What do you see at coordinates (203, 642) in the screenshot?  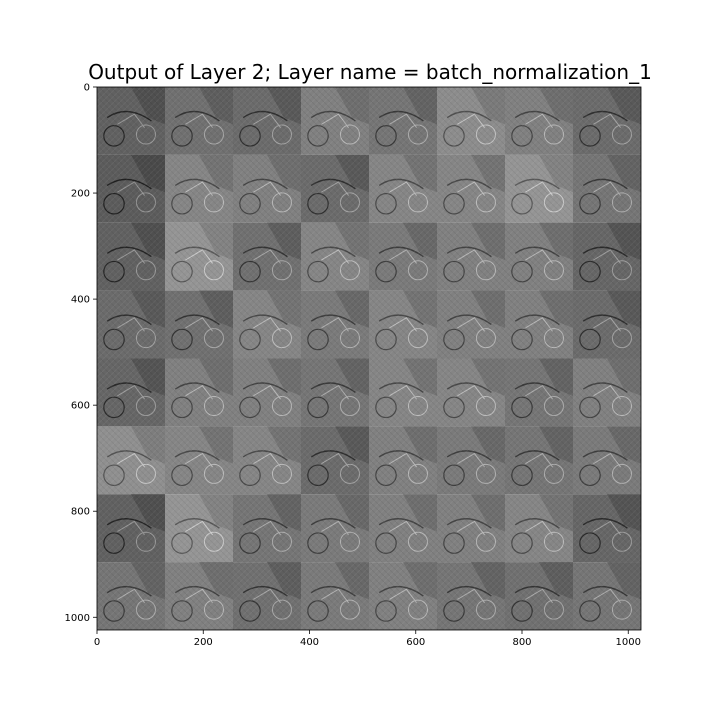 I see `x-tick-label: 200` at bounding box center [203, 642].